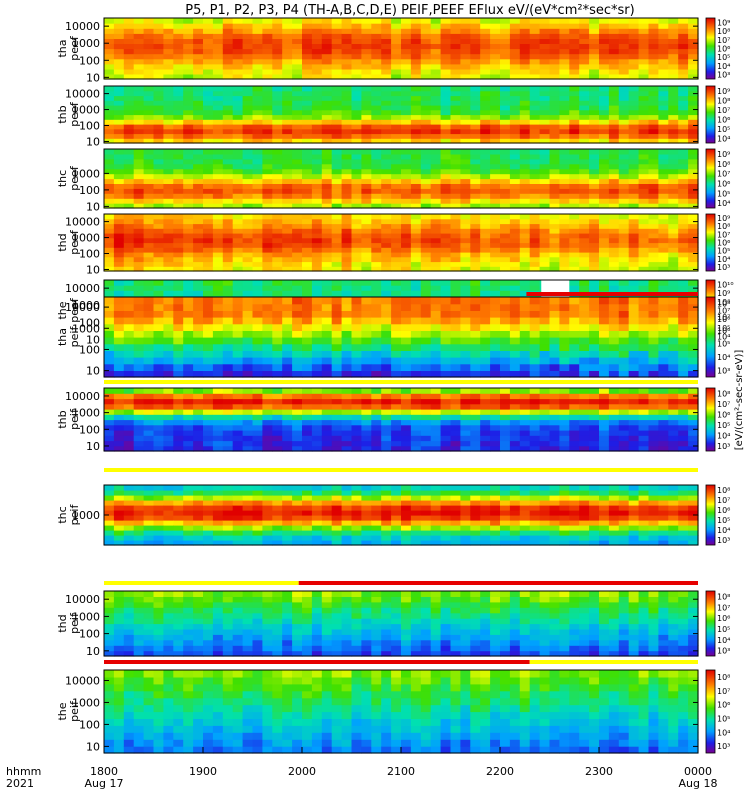 Image resolution: width=750 pixels, height=800 pixels. I want to click on colorbar, so click(710, 242).